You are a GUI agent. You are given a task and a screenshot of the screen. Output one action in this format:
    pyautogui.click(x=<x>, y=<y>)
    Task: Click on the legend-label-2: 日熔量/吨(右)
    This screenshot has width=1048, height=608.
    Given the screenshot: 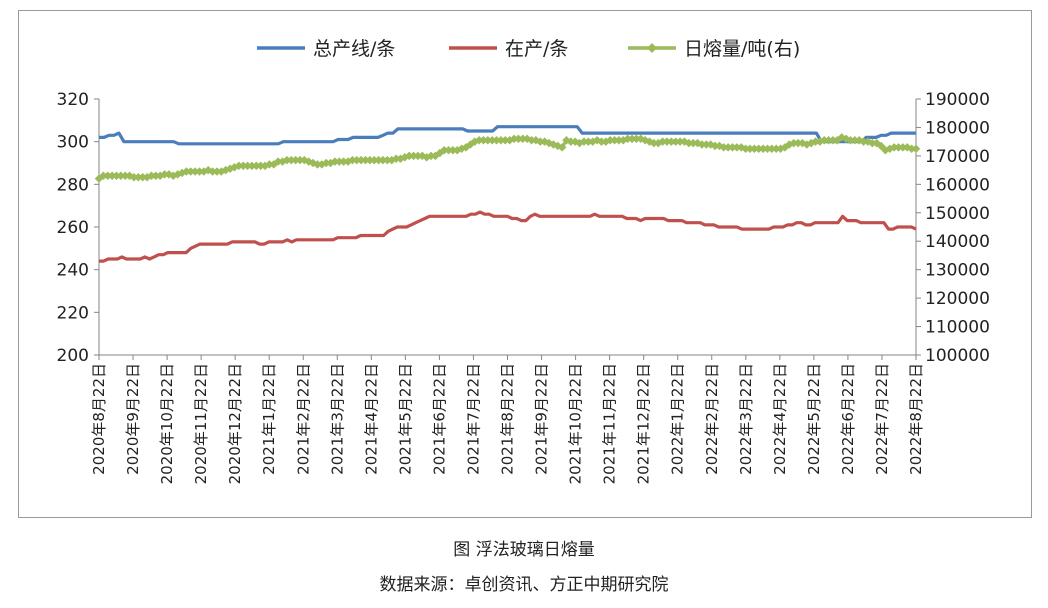 What is the action you would take?
    pyautogui.click(x=742, y=49)
    